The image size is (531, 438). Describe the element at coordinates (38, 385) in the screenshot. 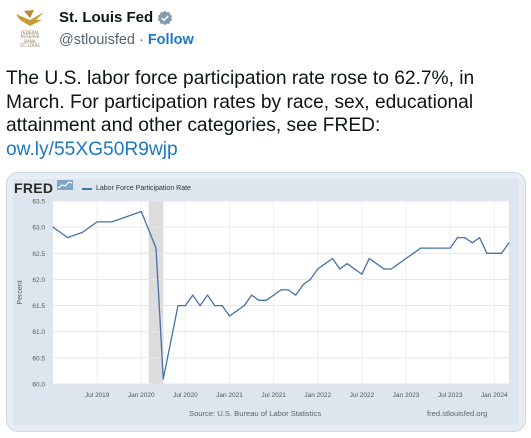

I see `y-tick-label: 60.0` at that location.